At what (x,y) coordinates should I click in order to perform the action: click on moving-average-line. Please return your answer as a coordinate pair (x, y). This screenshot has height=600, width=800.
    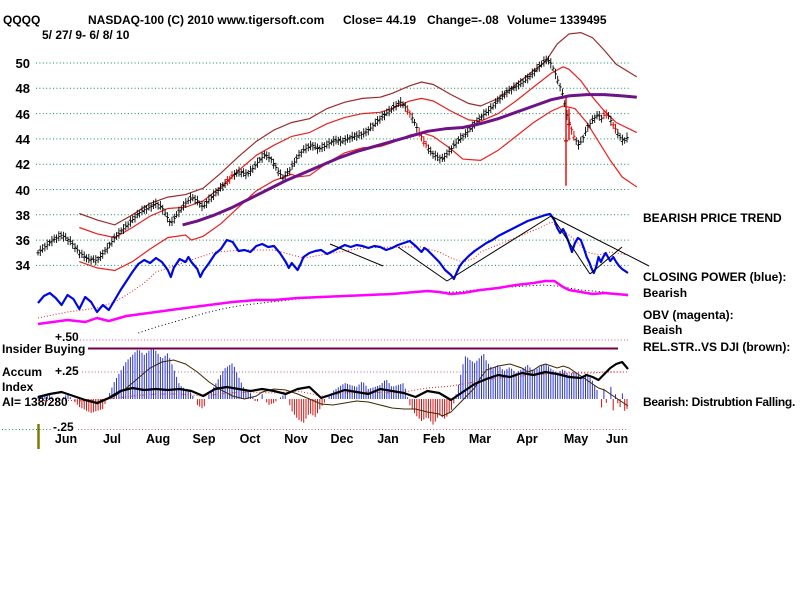
    Looking at the image, I should click on (409, 160).